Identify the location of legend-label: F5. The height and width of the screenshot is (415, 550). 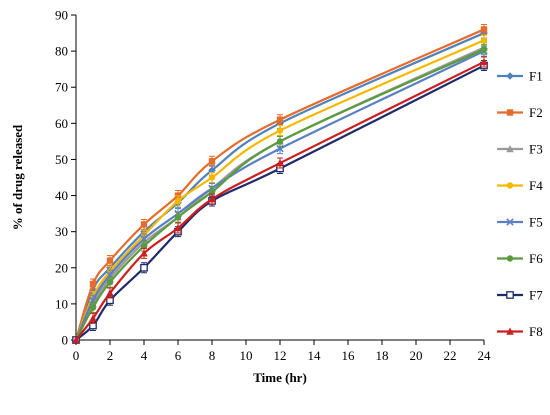
(536, 222).